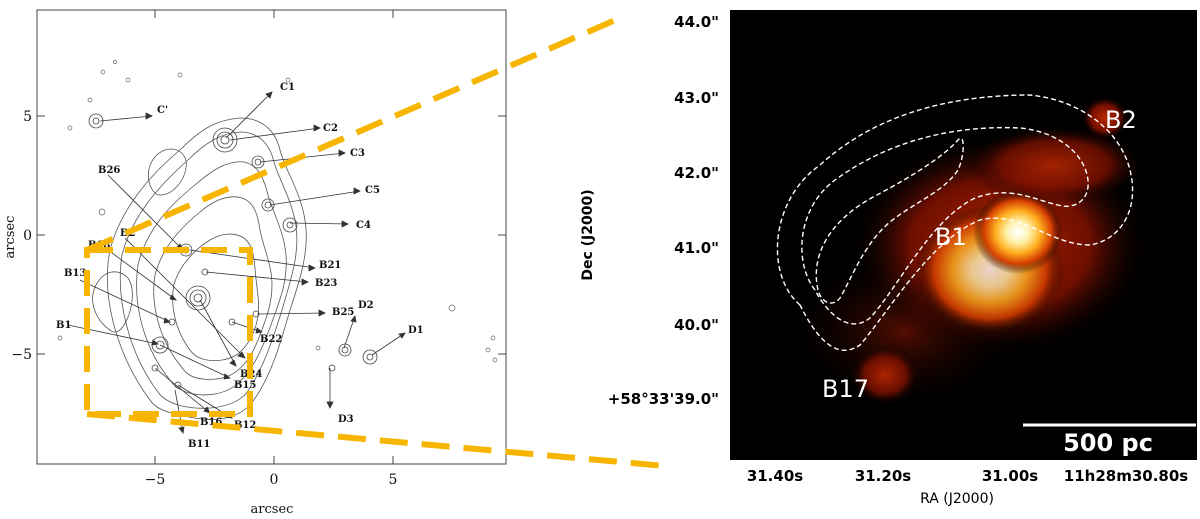  What do you see at coordinates (775, 476) in the screenshot?
I see `x-tick-label: 31.40s` at bounding box center [775, 476].